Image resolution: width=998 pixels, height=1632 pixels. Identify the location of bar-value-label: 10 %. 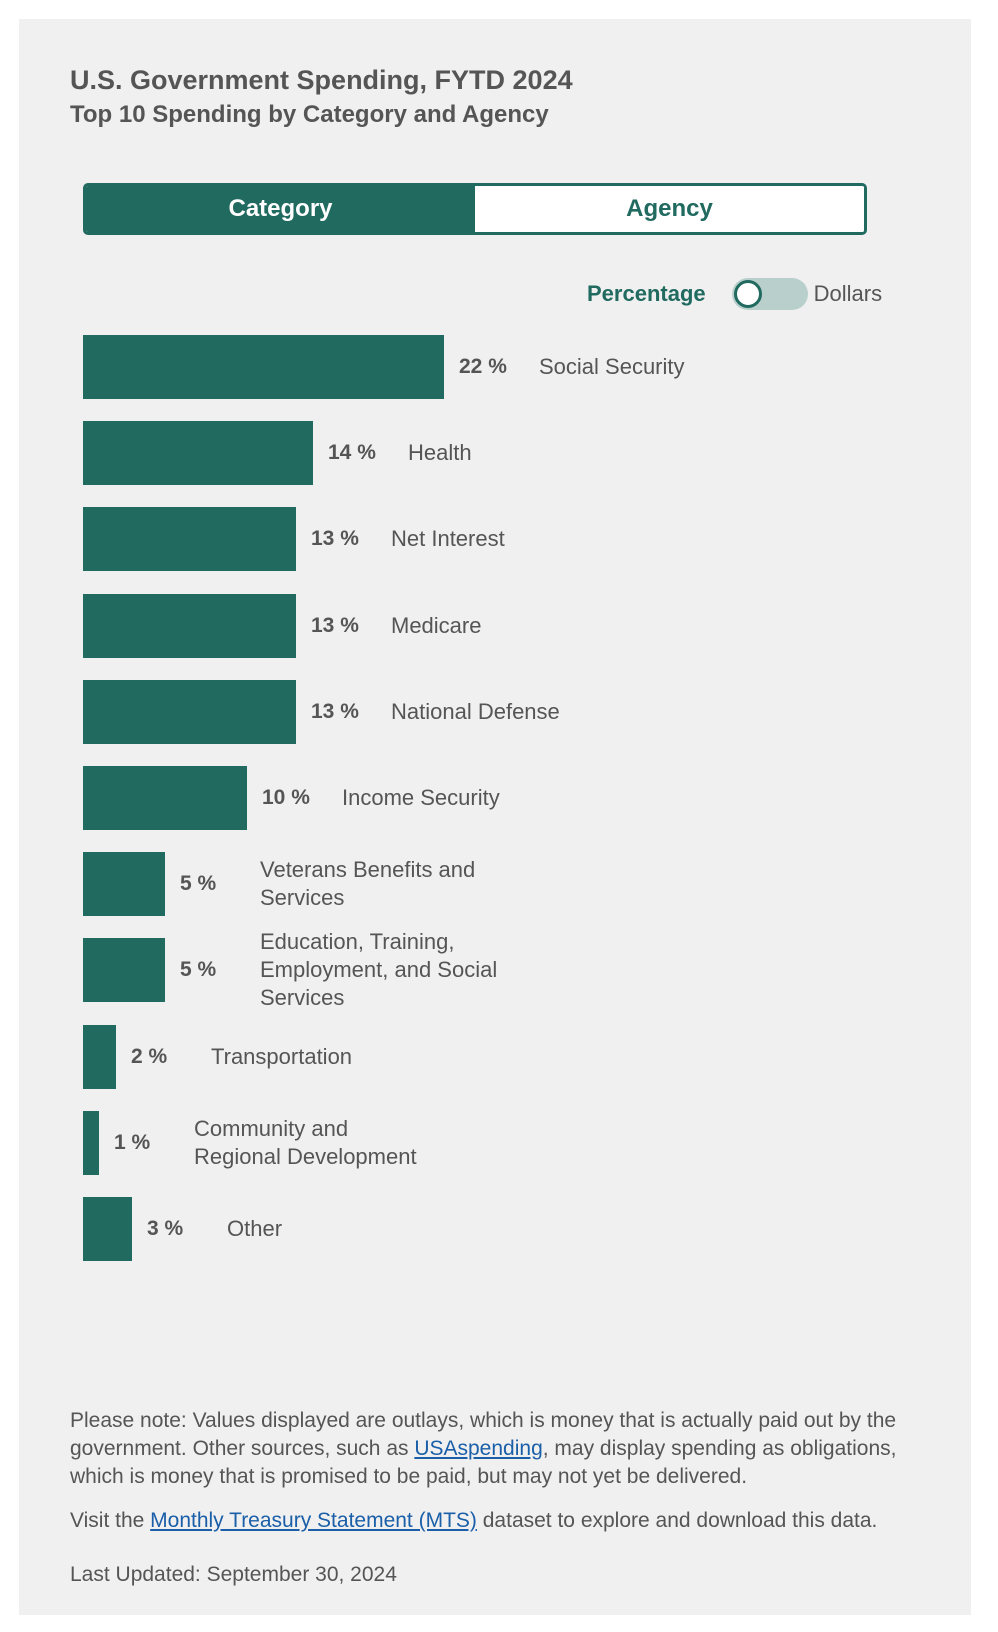
(286, 797).